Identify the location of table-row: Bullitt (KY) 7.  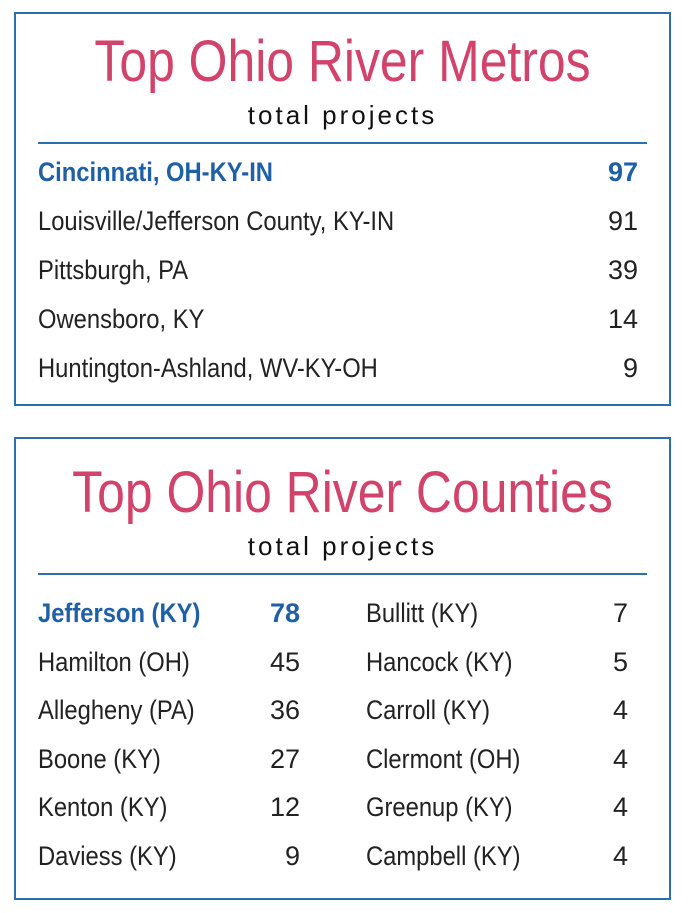
(501, 615).